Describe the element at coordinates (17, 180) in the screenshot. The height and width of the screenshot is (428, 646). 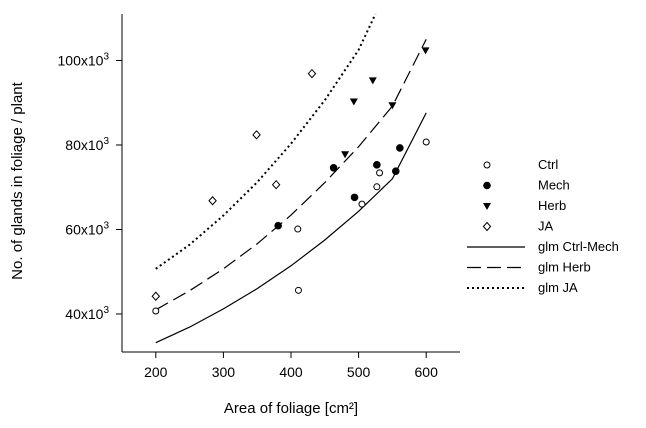
I see `y-axis-label: No. of glands in foliage / plant` at that location.